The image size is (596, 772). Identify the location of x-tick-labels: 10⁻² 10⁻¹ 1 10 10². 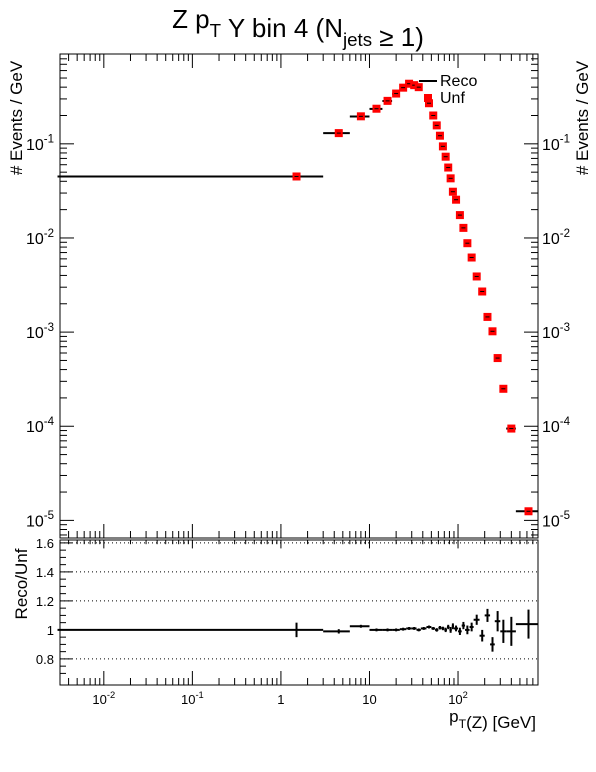
(279, 698).